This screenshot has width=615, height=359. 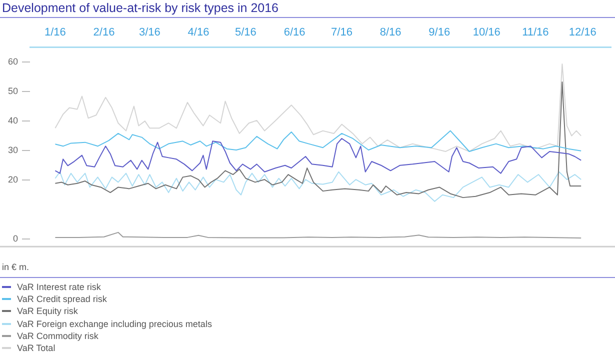 I want to click on legend-label: VaR Credit spread risk, so click(x=62, y=299).